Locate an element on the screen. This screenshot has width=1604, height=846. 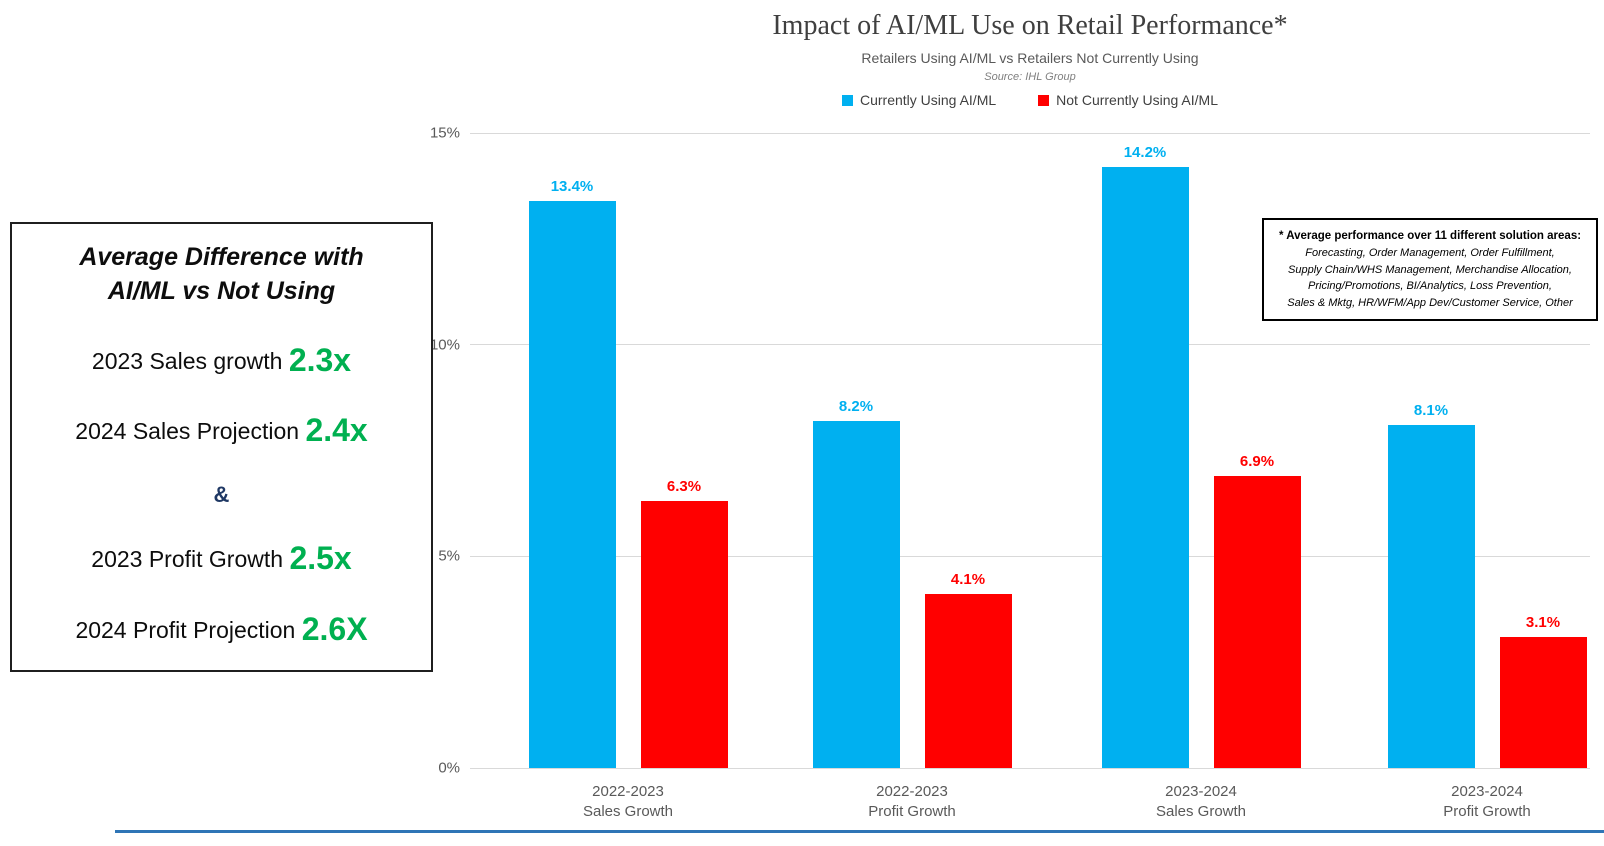
legend-item-currently-using: Currently Using AI/ML is located at coordinates (919, 100).